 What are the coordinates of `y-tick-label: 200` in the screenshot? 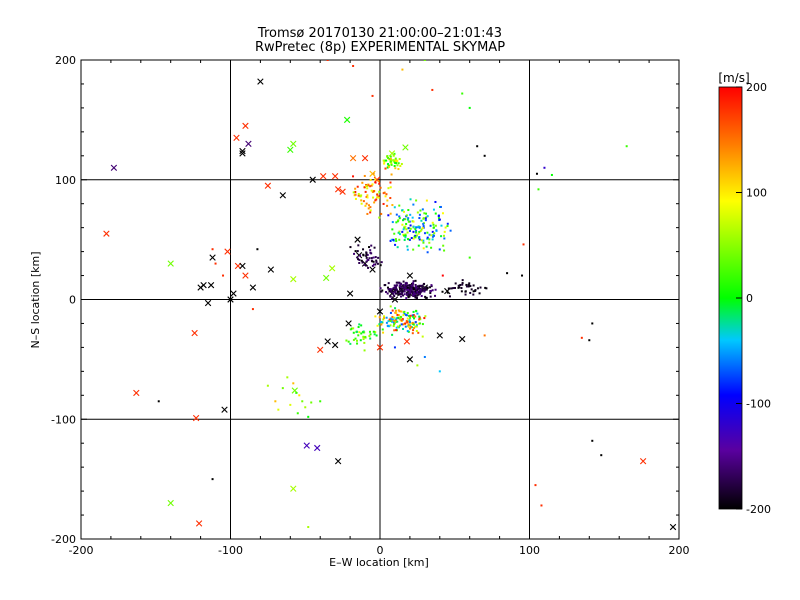 It's located at (65, 60).